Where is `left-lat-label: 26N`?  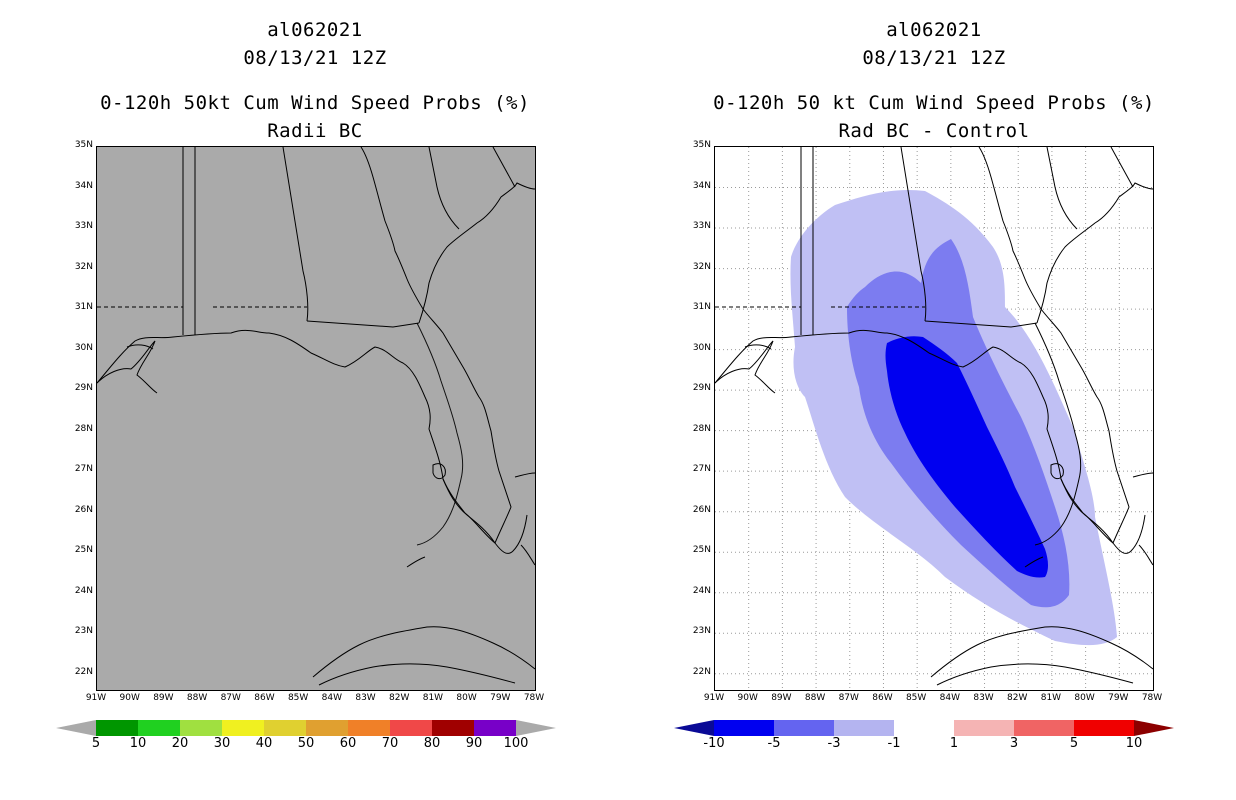
left-lat-label: 26N is located at coordinates (83, 509).